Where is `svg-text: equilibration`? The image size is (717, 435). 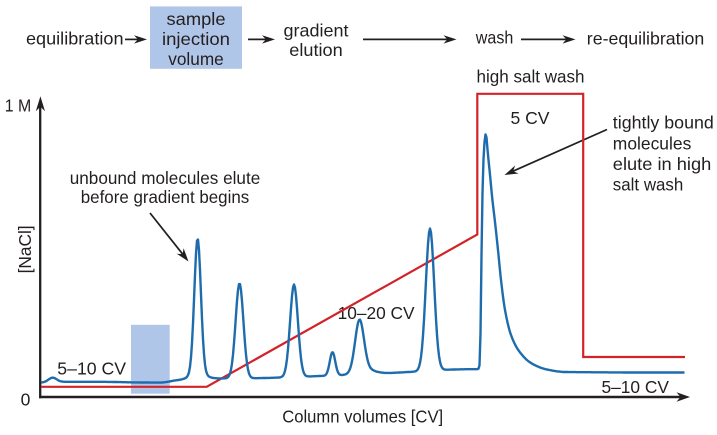 svg-text: equilibration is located at coordinates (74, 39).